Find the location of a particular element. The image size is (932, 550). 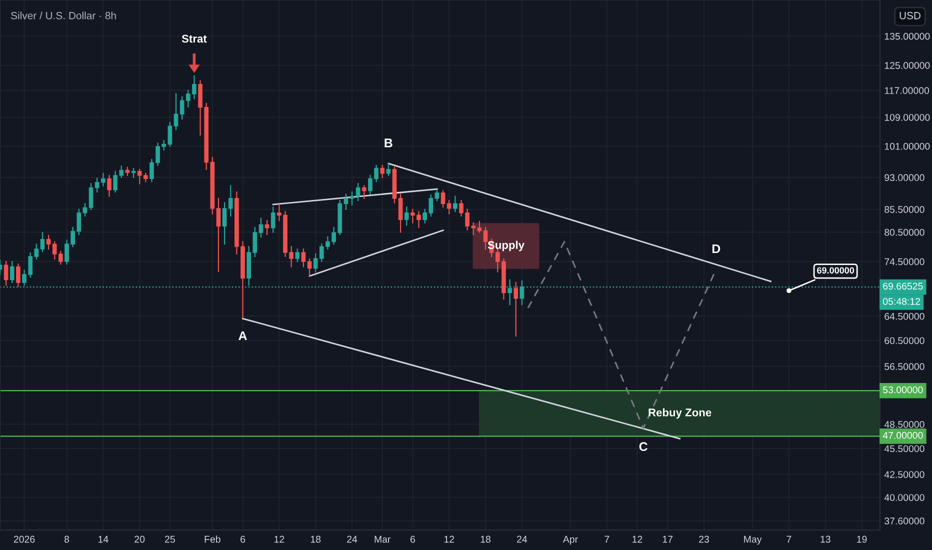

x-tick-label: 19 is located at coordinates (862, 539).